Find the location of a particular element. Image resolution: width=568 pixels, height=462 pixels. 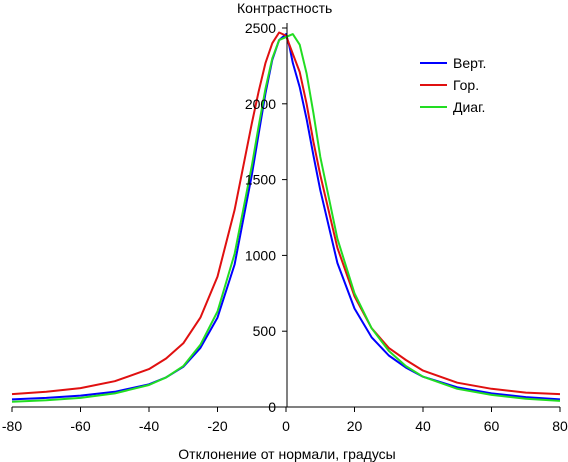

y-tick-label: 2500 is located at coordinates (260, 28).